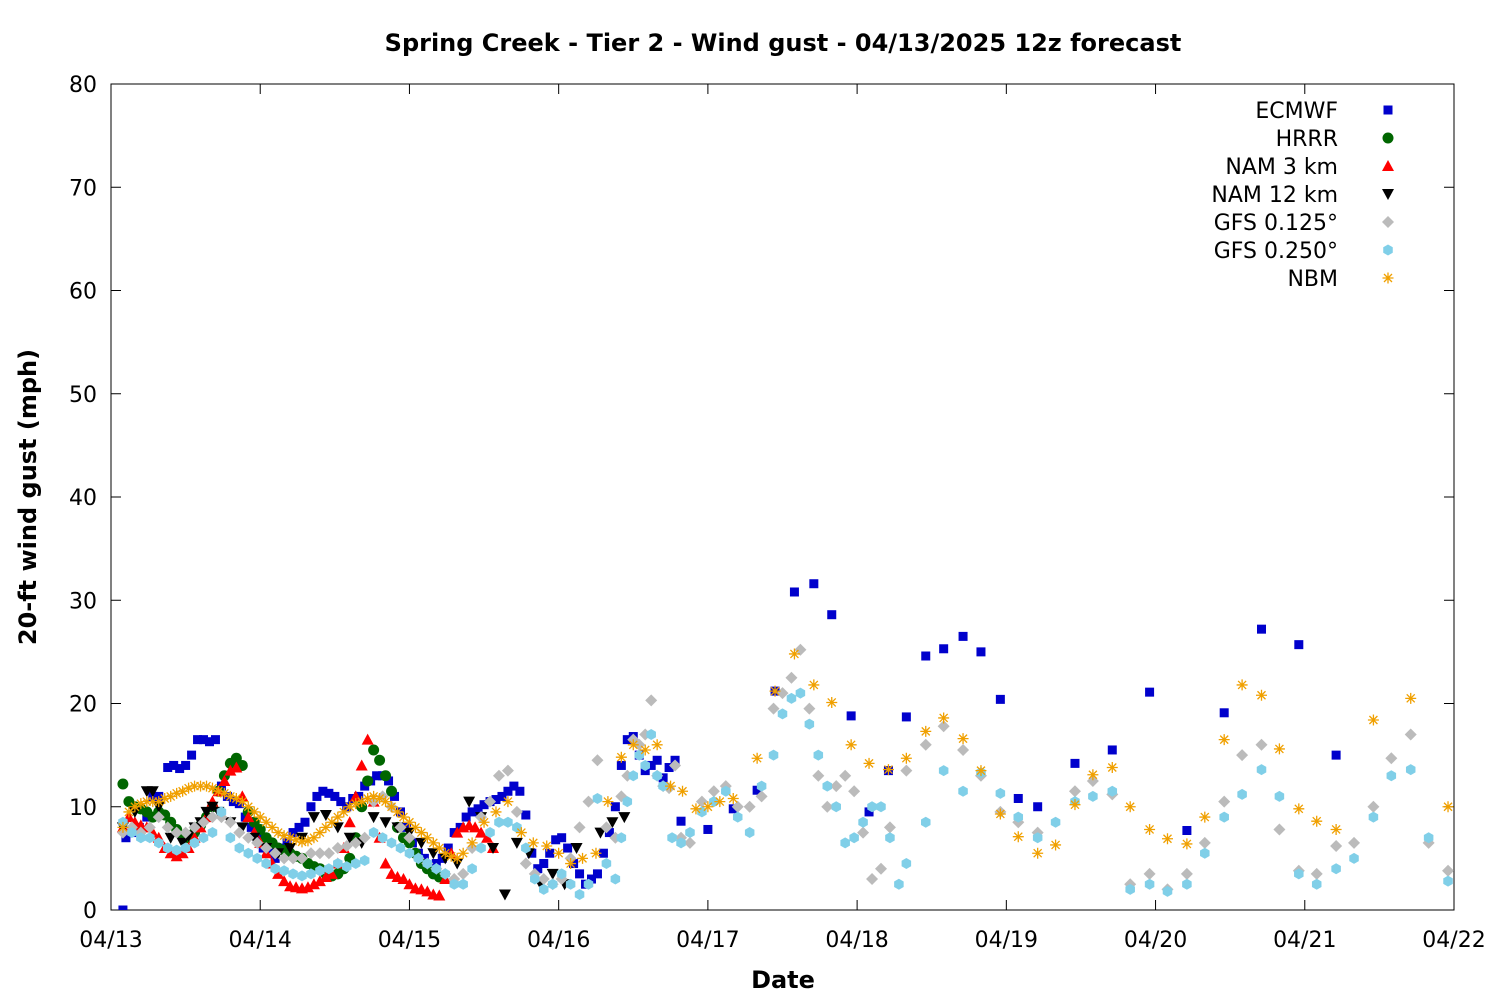 Image resolution: width=1500 pixels, height=1000 pixels. Describe the element at coordinates (1388, 165) in the screenshot. I see `legend-marker-nam-3-km` at that location.